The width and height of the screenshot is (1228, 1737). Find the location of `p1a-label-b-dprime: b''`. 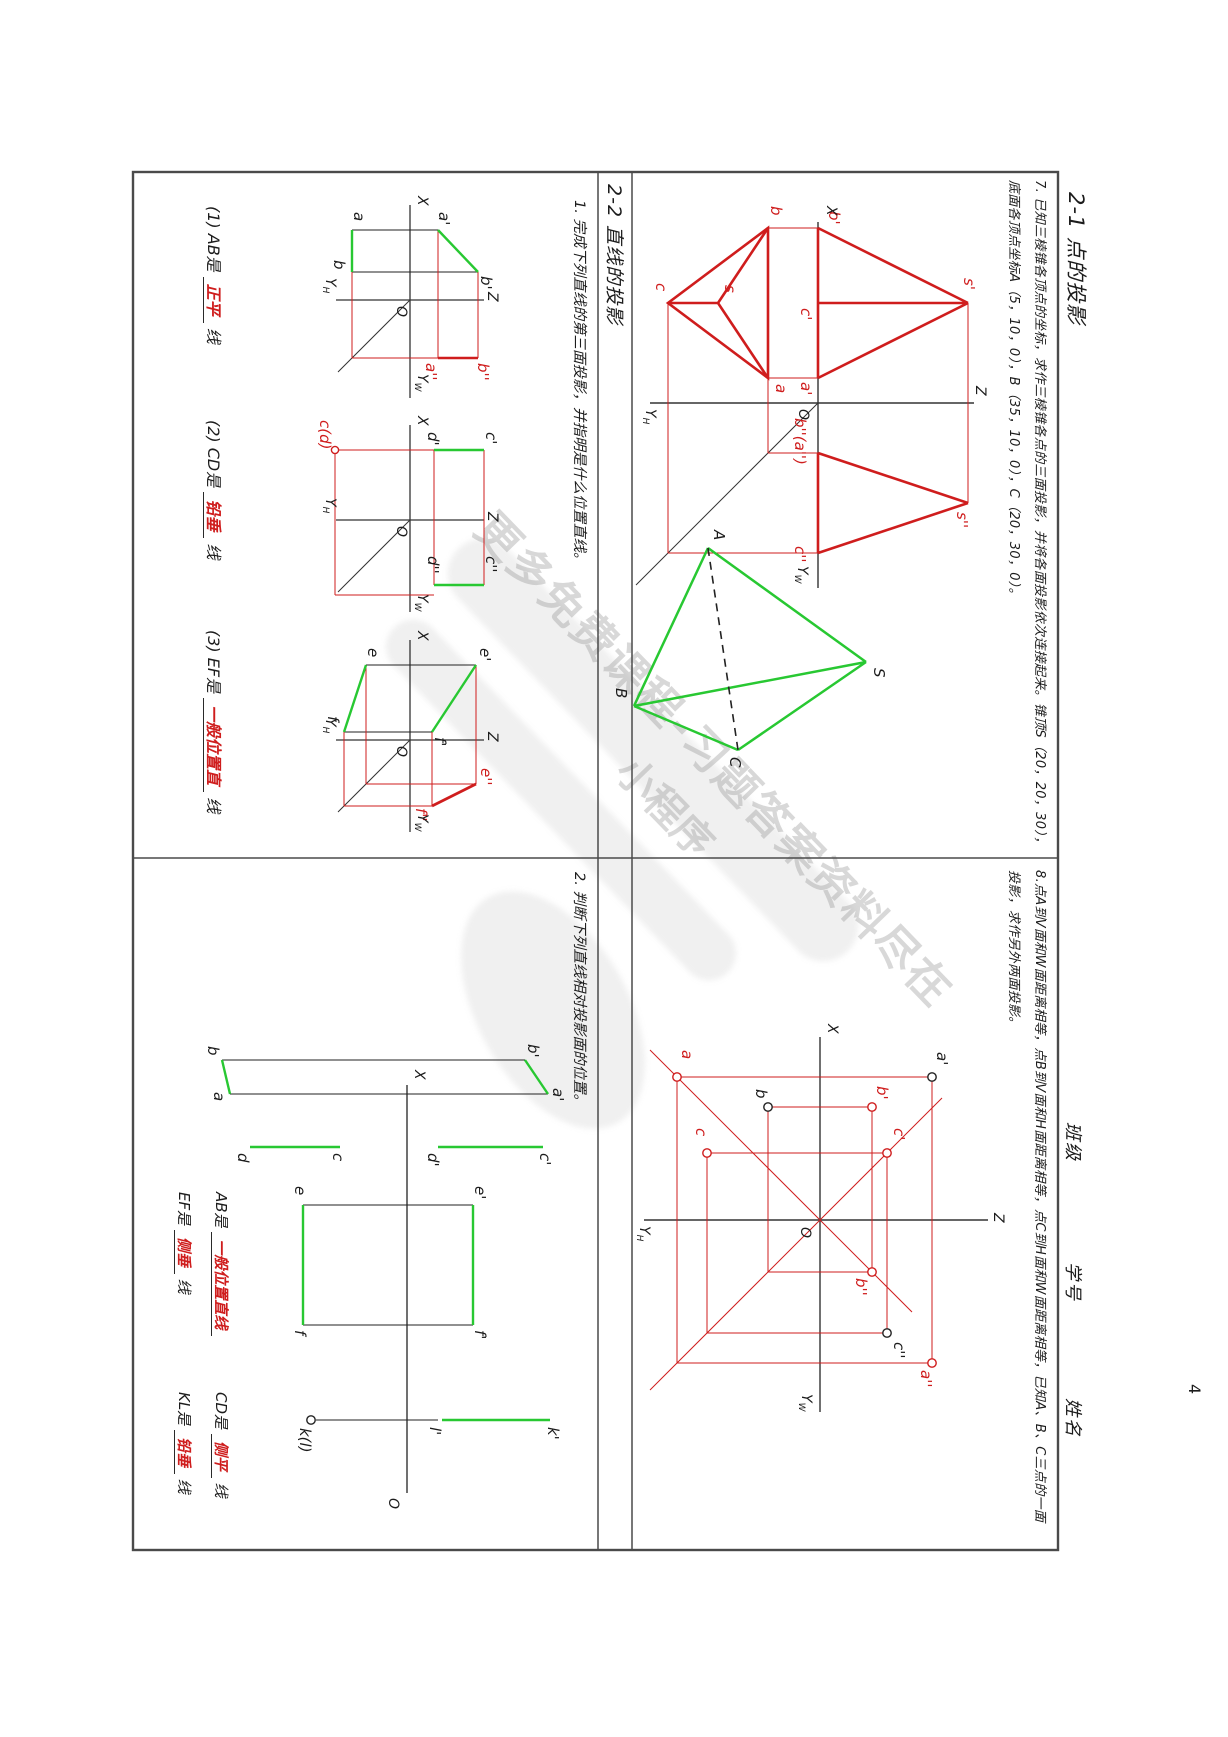

p1a-label-b-dprime: b'' is located at coordinates (483, 372).